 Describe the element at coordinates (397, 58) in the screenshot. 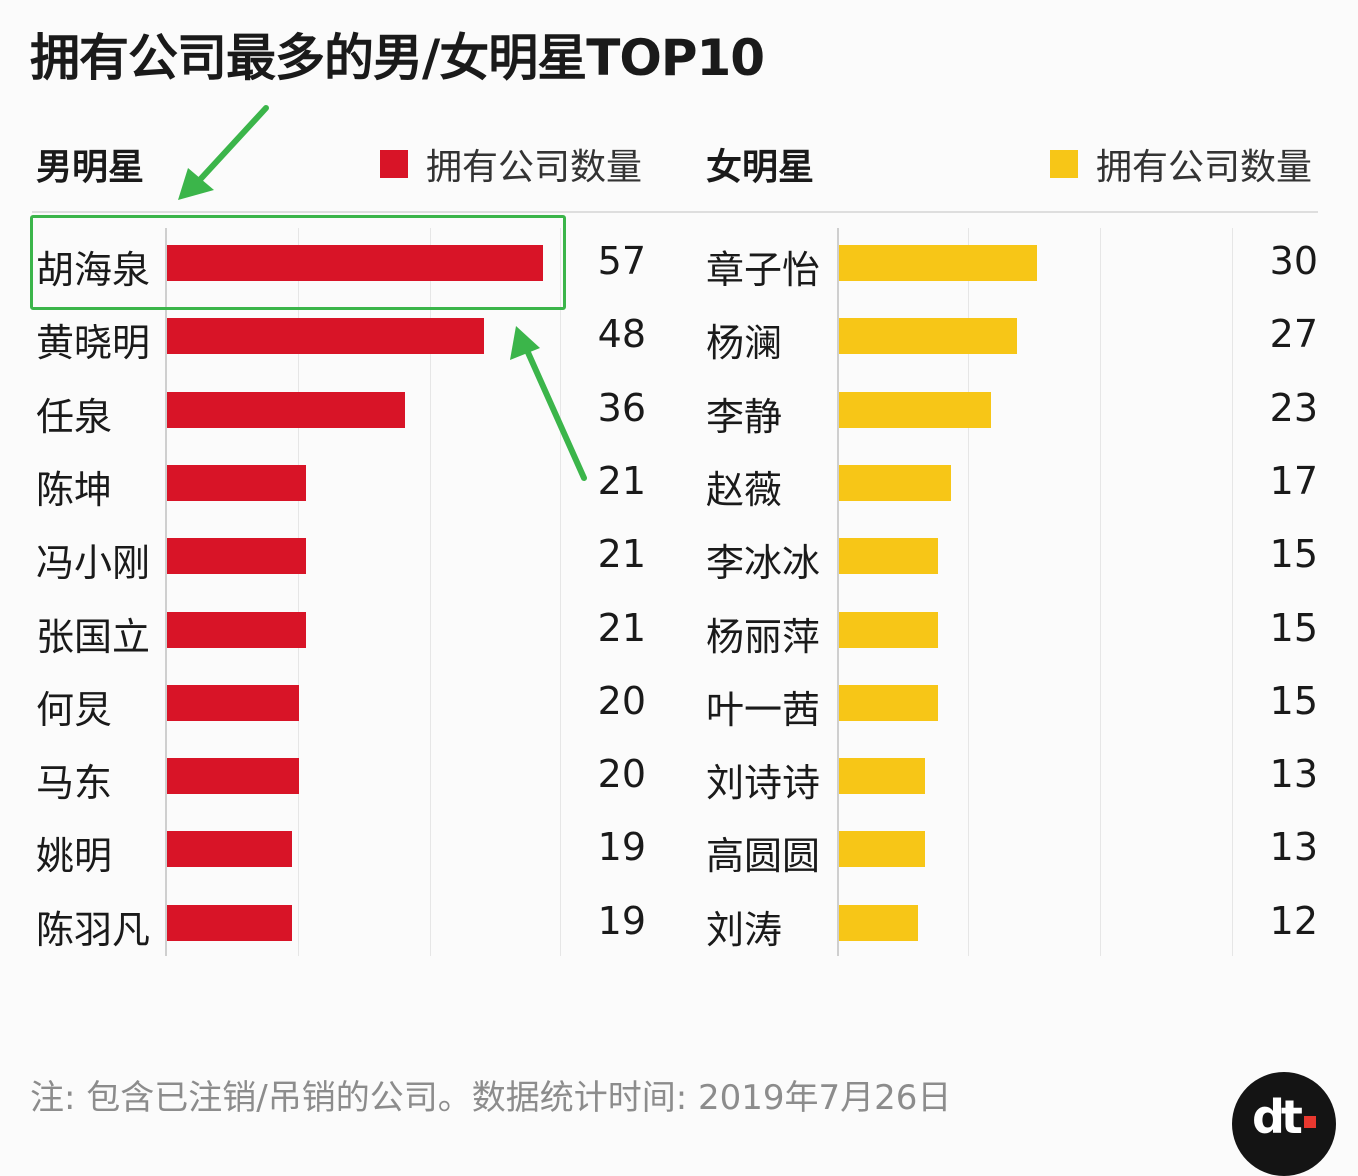

I see `chart-title: 拥有公司最多的男/女明星TOP10` at that location.